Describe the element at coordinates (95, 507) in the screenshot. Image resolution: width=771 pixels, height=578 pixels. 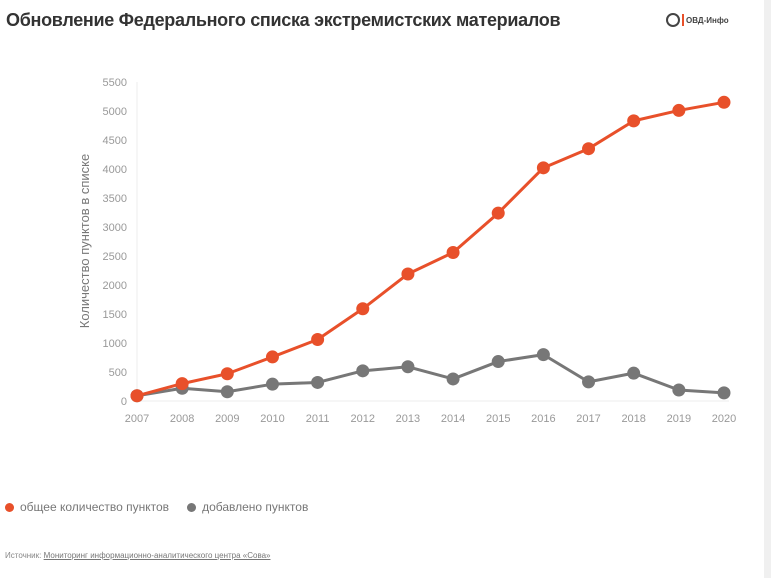
I see `legend-label: общее количество пунктов` at that location.